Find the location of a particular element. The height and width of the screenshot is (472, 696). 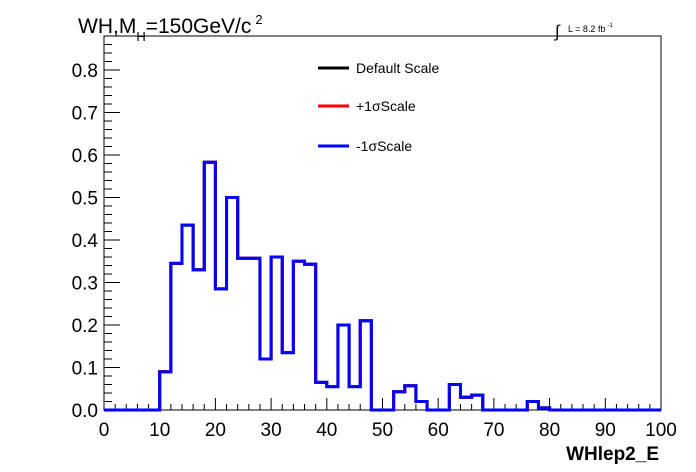

y-tick-label: 0.0 is located at coordinates (85, 411).